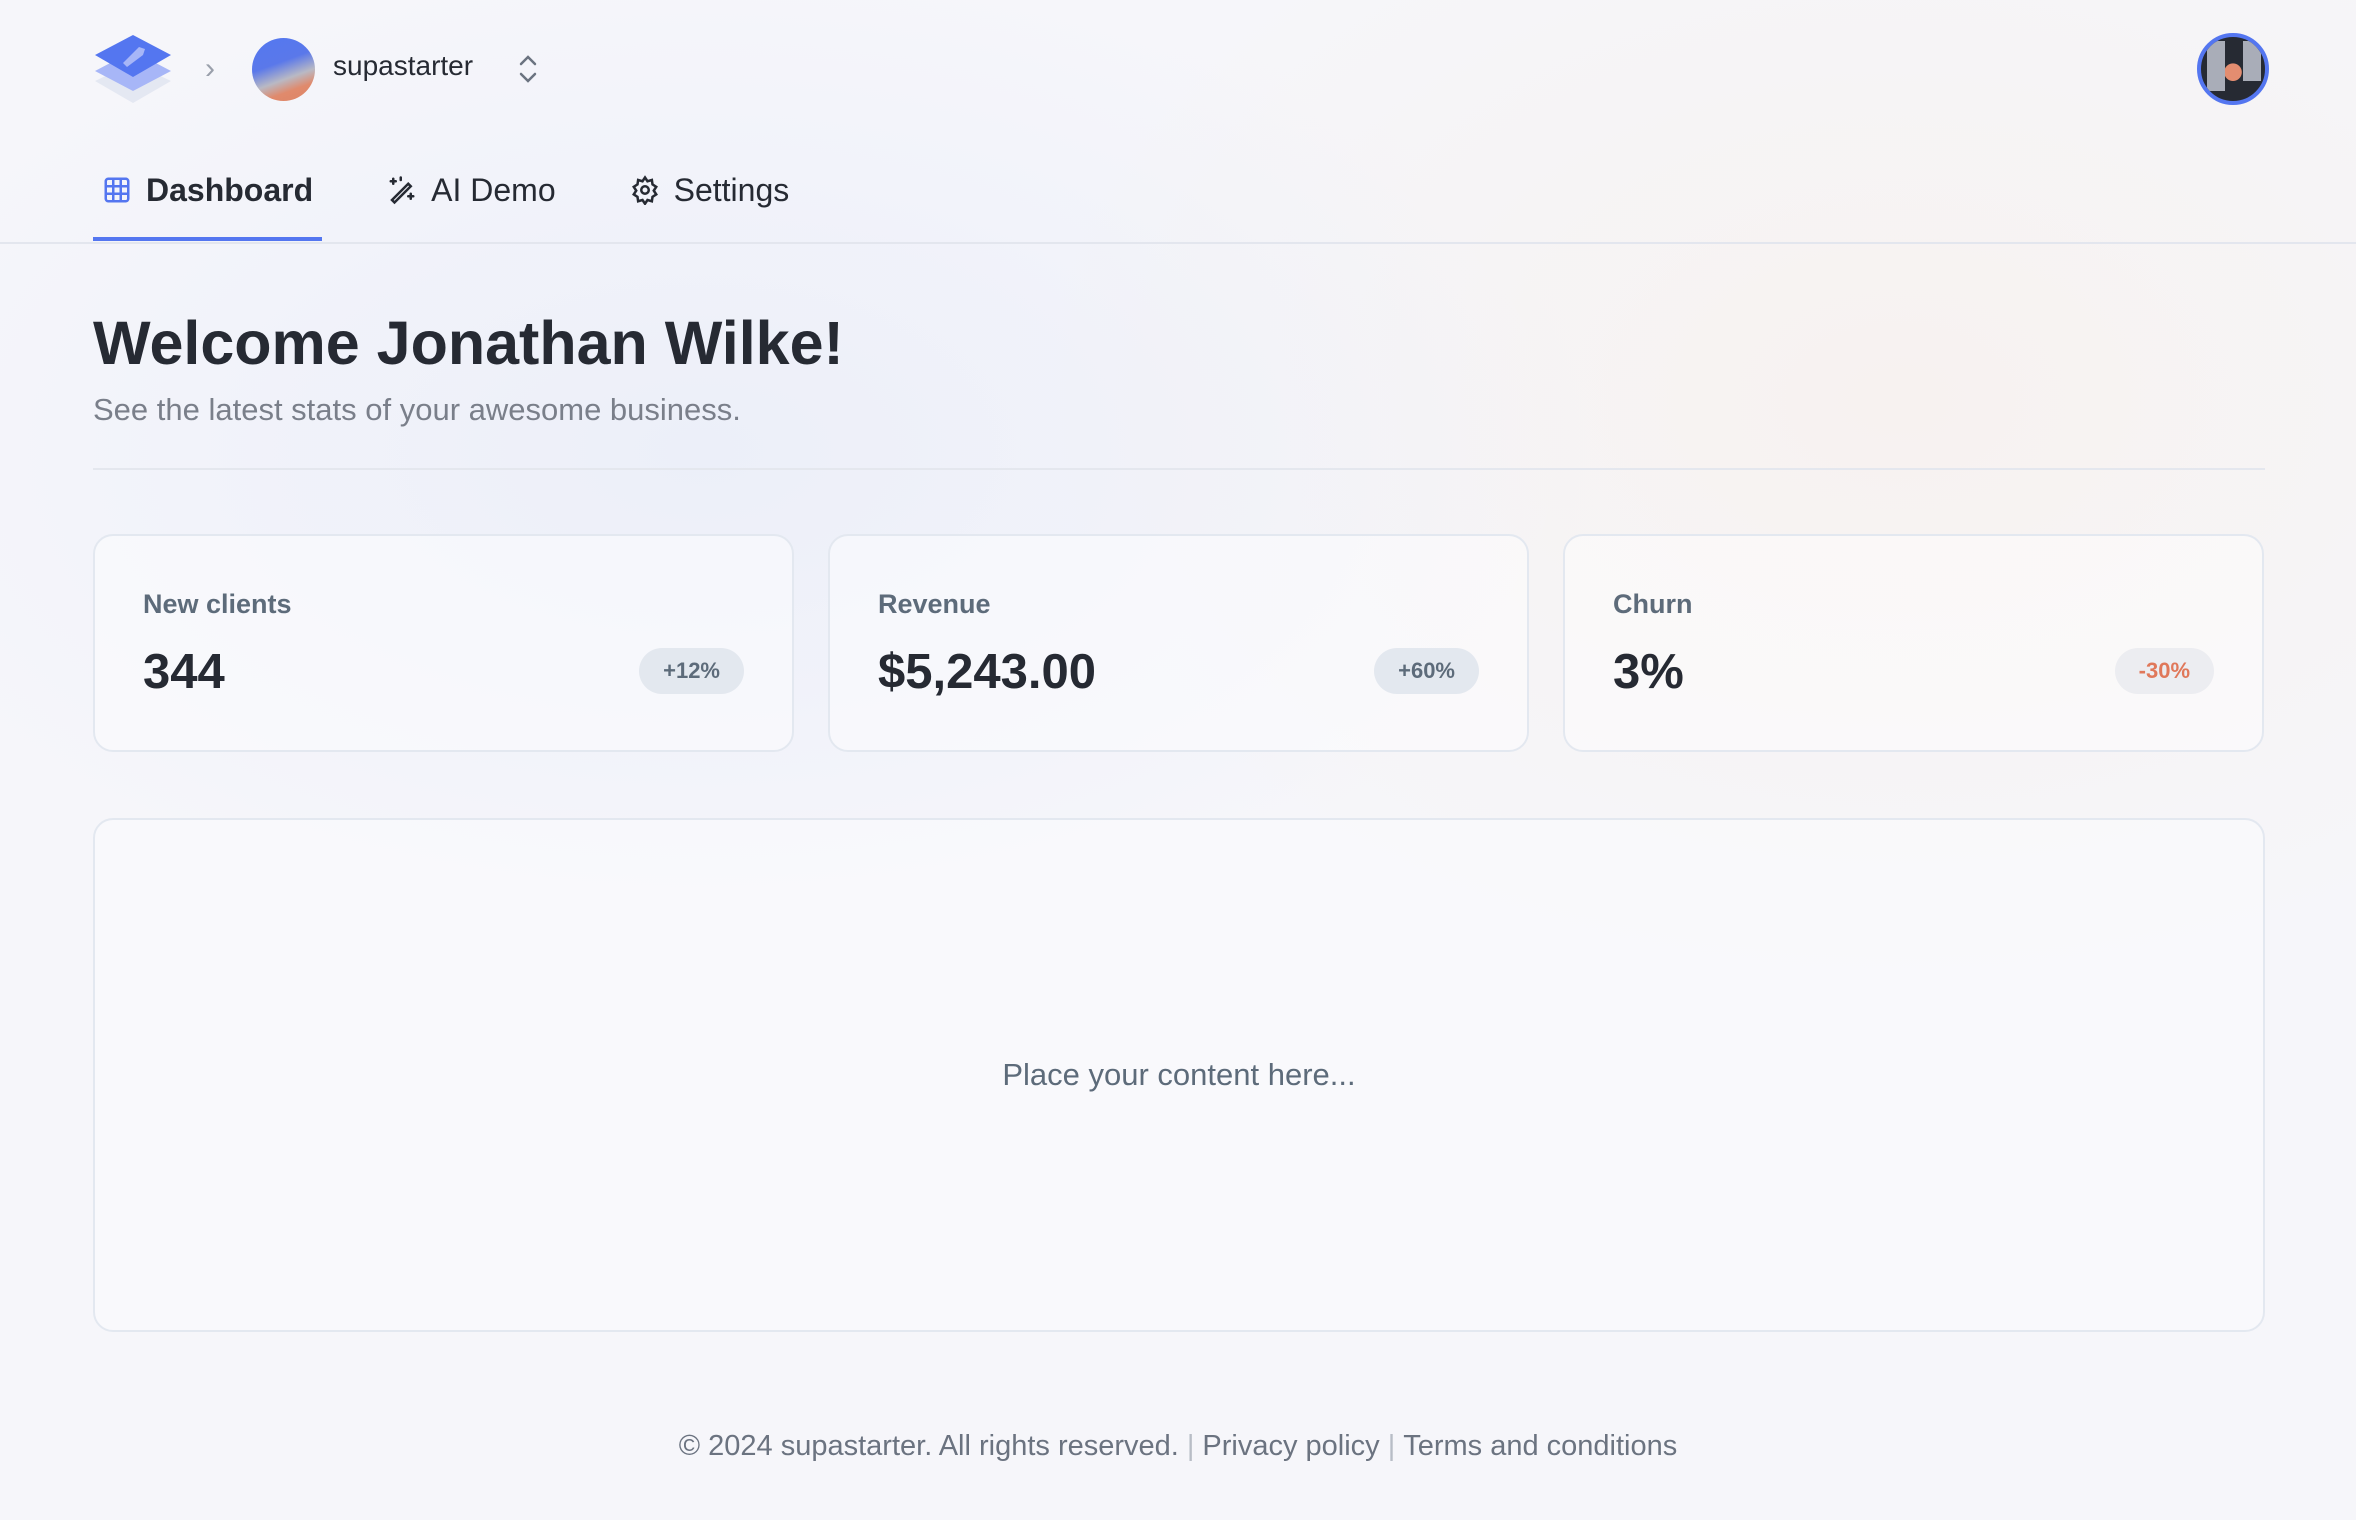 This screenshot has height=1520, width=2356. I want to click on main-nav-tabs: Dashboard AI Demo Settings, so click(473, 201).